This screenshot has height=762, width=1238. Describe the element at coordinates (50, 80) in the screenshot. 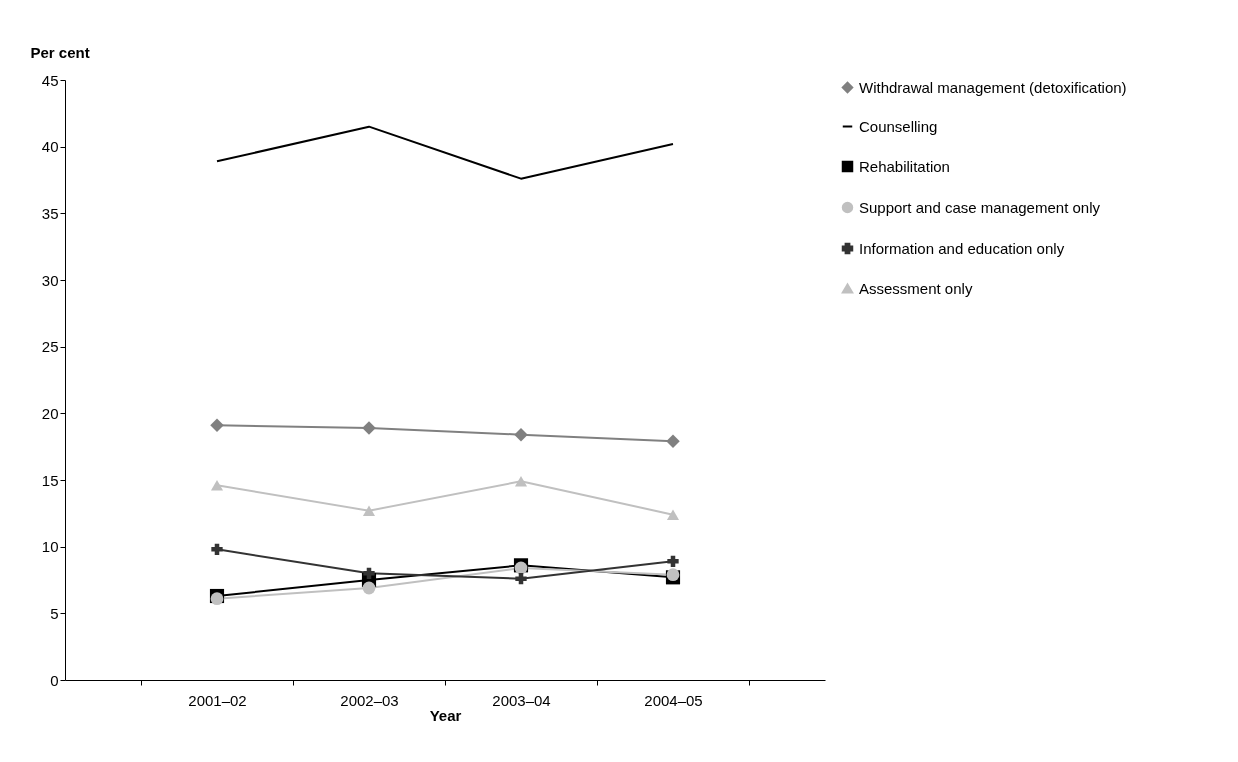

I see `y-tick-label: 45` at that location.